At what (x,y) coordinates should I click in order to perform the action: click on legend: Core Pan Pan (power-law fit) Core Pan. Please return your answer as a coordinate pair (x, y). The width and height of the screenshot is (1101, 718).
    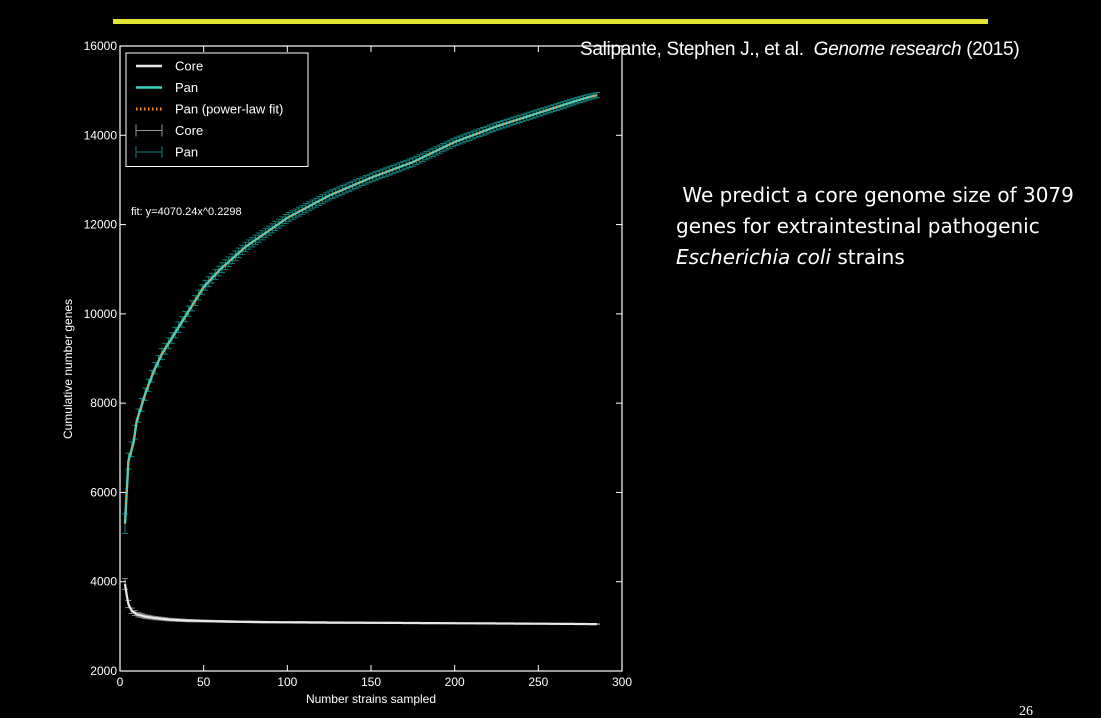
    Looking at the image, I should click on (217, 109).